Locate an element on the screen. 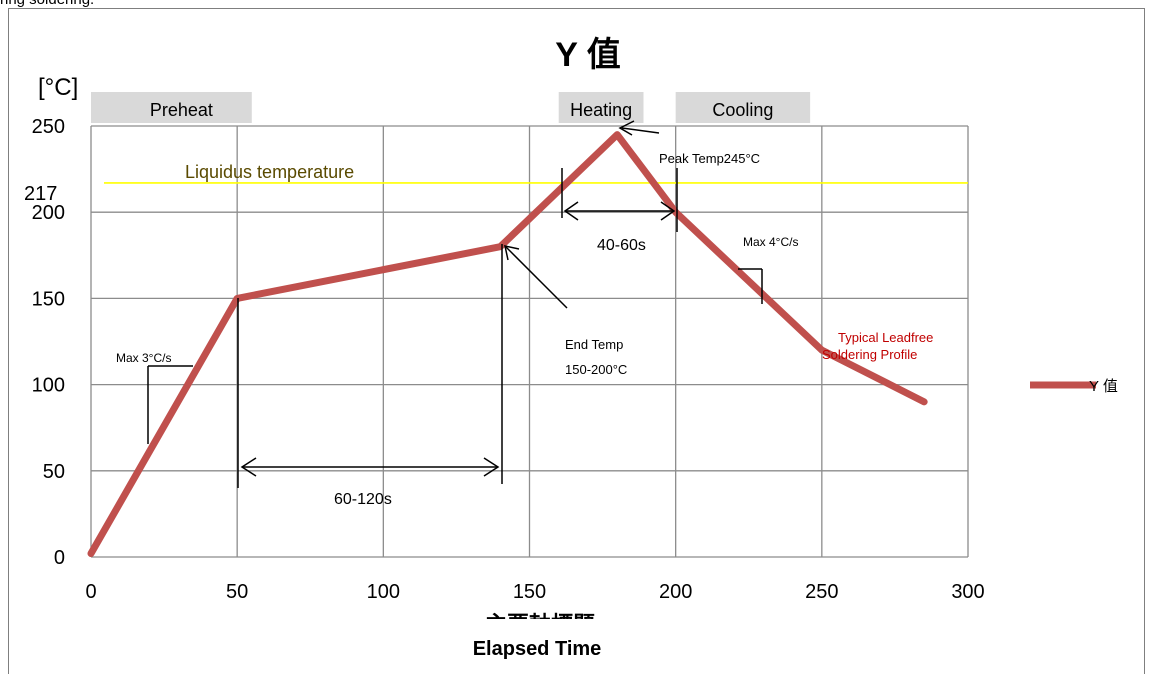  preheat-duration-label: 60-120s is located at coordinates (363, 499).